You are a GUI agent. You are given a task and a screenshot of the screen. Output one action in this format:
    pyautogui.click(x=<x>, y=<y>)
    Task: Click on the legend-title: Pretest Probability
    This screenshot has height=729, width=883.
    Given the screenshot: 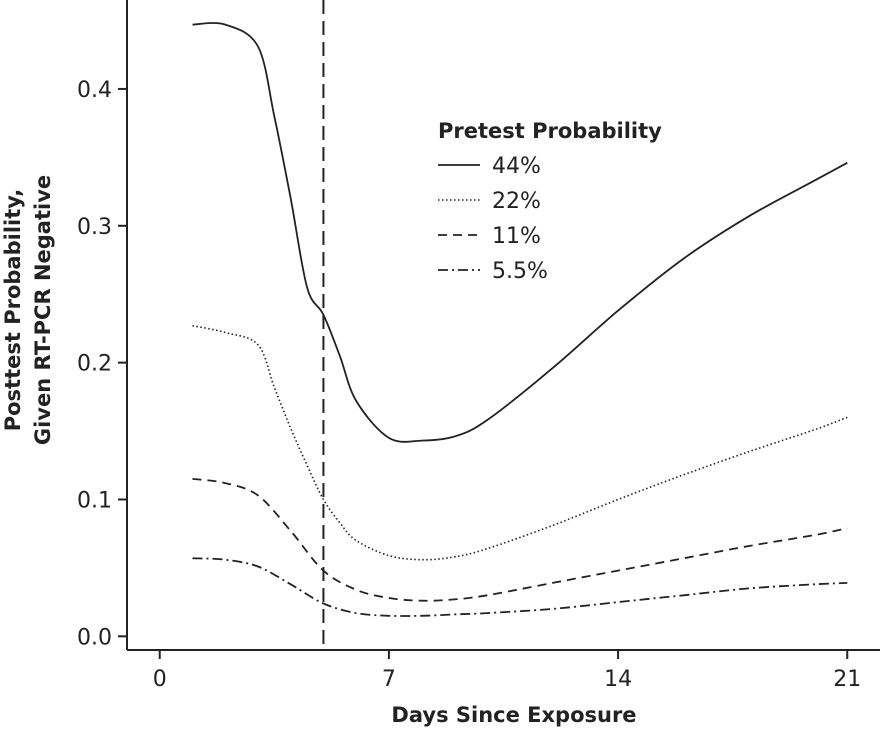 What is the action you would take?
    pyautogui.click(x=550, y=131)
    